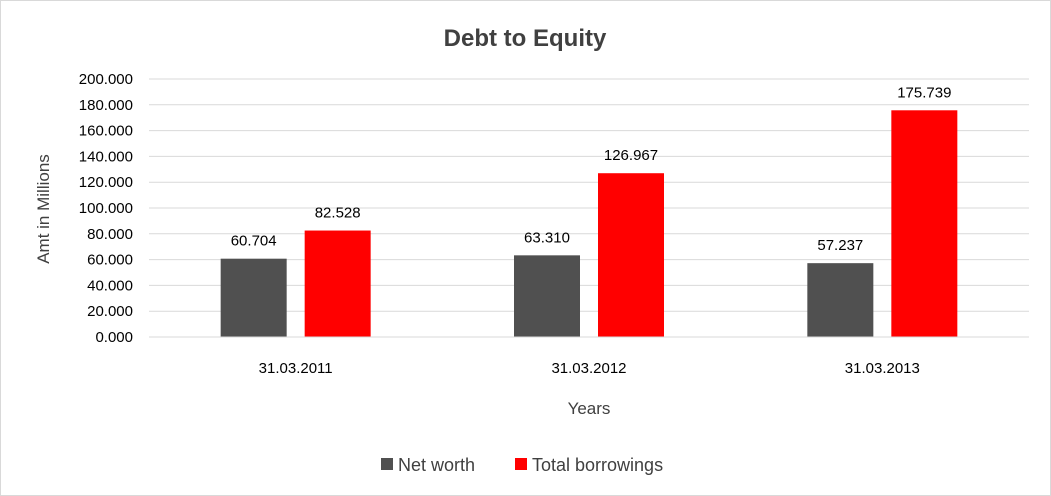 The image size is (1051, 496). I want to click on y-axis-title: Amt in Millions, so click(43, 209).